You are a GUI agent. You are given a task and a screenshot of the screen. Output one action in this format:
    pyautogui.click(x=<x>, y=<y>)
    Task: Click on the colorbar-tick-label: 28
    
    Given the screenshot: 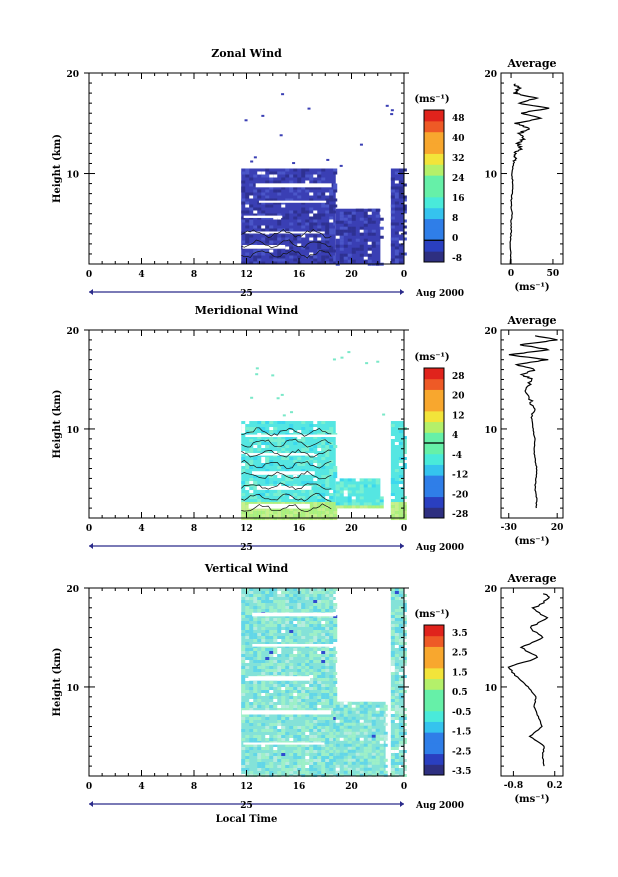 What is the action you would take?
    pyautogui.click(x=458, y=377)
    